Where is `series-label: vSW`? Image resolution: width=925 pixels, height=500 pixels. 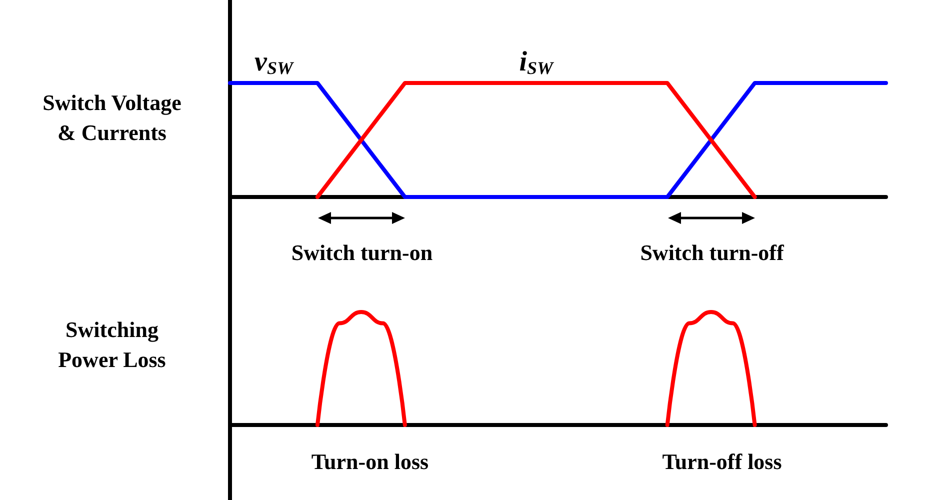
series-label: vSW is located at coordinates (274, 62).